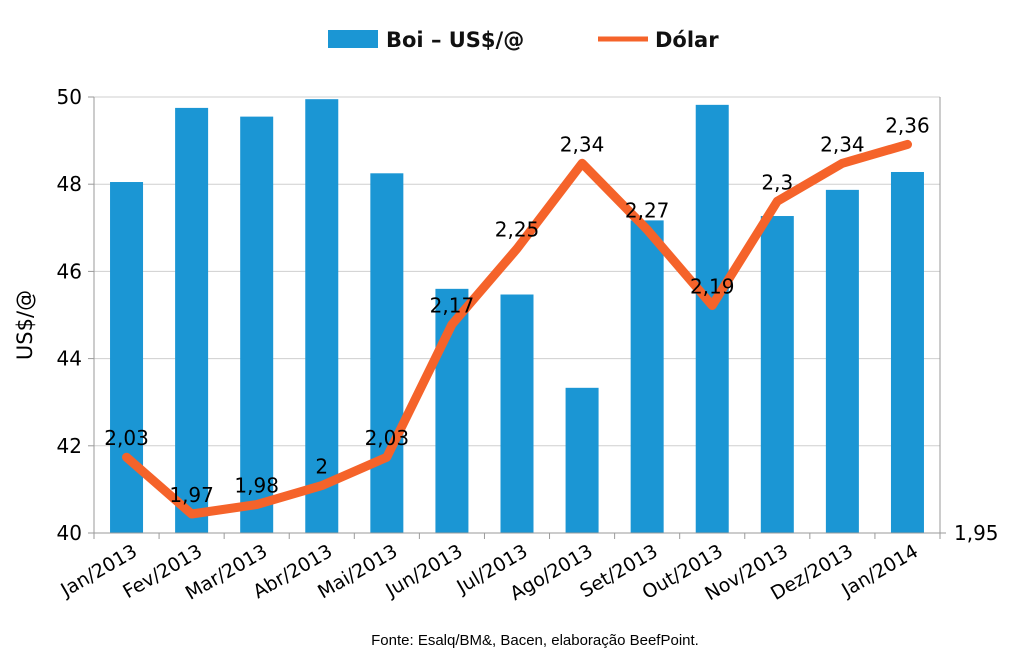 This screenshot has width=1012, height=657. I want to click on y-tick-label-50: 50, so click(69, 97).